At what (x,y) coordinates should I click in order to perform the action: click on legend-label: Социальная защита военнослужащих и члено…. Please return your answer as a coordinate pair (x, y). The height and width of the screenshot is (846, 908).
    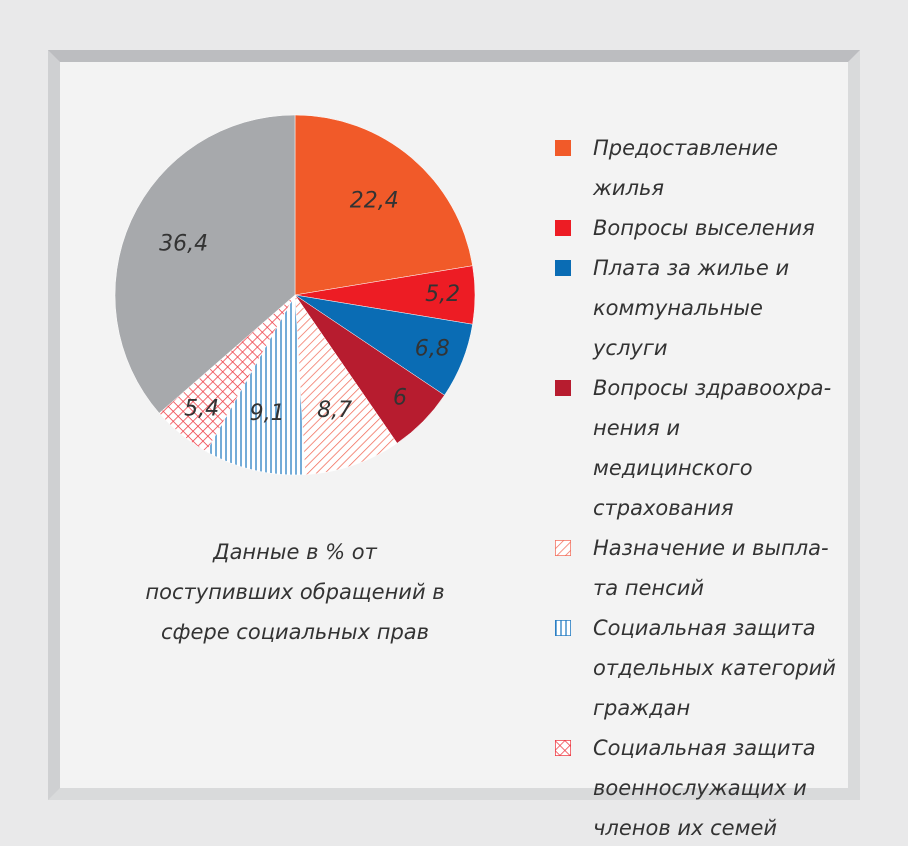
    Looking at the image, I should click on (704, 788).